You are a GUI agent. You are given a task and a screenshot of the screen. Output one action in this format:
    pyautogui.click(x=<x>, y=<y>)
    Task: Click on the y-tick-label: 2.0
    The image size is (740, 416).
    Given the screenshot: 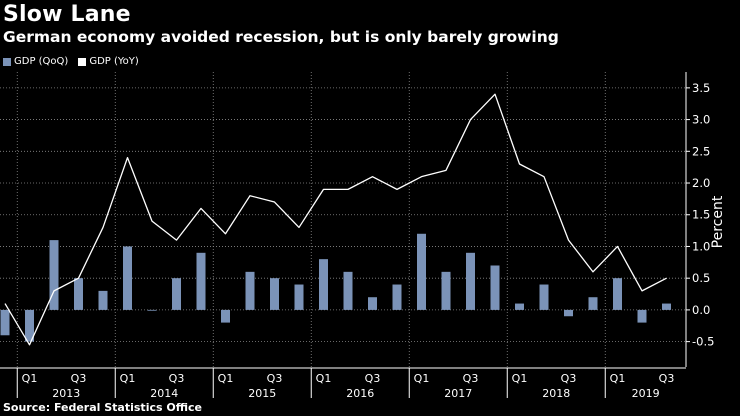 What is the action you would take?
    pyautogui.click(x=701, y=183)
    